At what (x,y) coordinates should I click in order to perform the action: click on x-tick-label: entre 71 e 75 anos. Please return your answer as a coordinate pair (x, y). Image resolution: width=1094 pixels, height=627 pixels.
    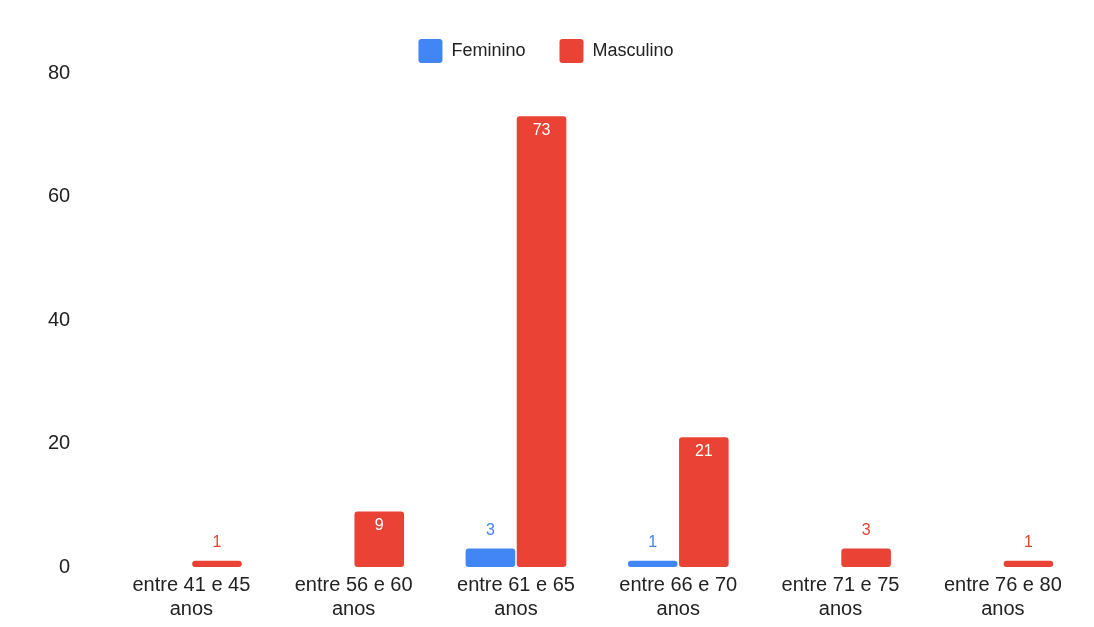
    Looking at the image, I should click on (840, 595).